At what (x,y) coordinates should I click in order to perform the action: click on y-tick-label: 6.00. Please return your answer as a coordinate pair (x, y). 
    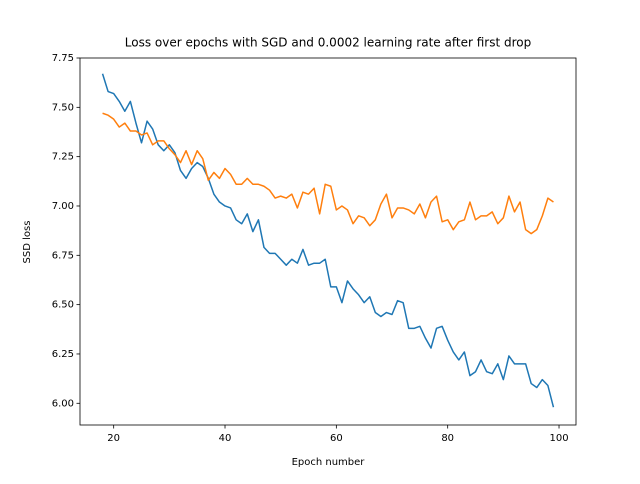
    Looking at the image, I should click on (63, 403).